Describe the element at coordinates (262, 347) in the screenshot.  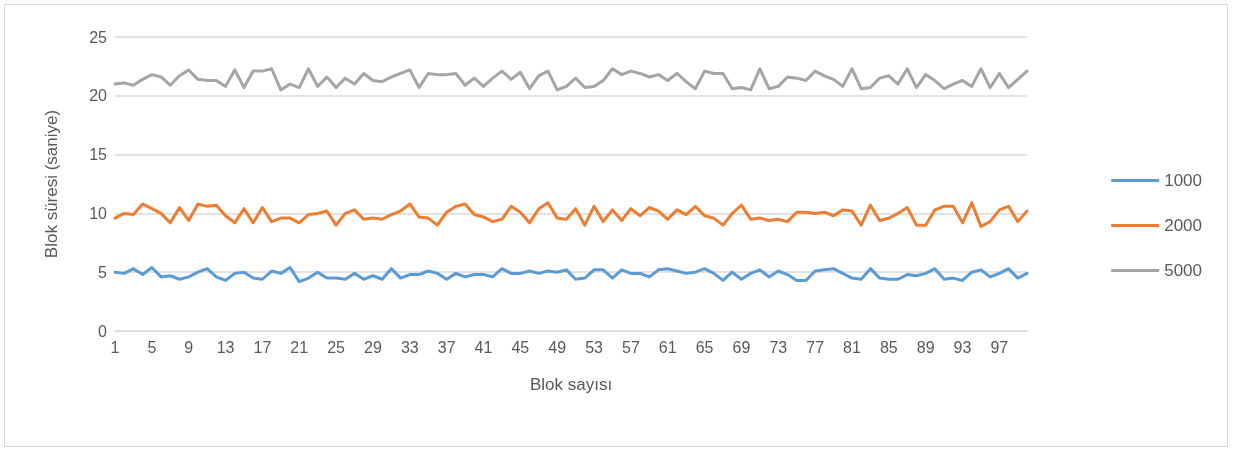
I see `x-tick-label: 17` at that location.